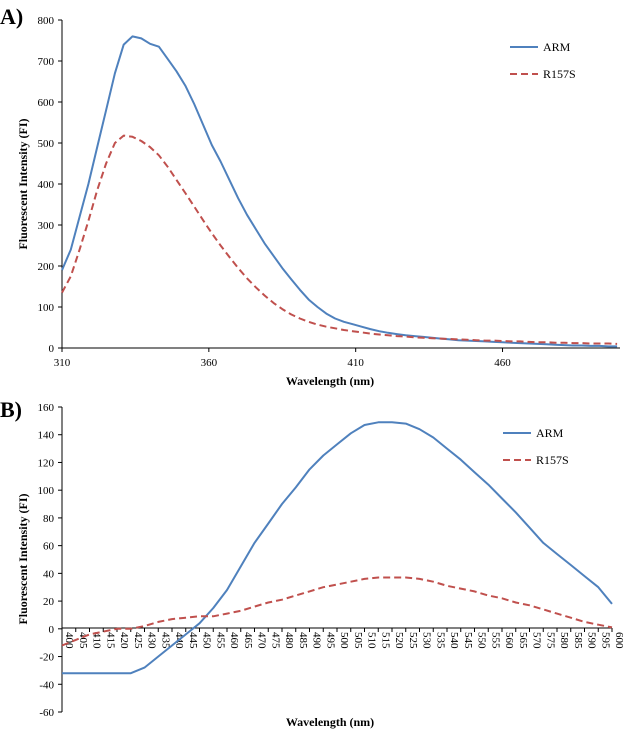 The image size is (623, 742). What do you see at coordinates (372, 640) in the screenshot?
I see `panel-b-x-tick-label: 510` at bounding box center [372, 640].